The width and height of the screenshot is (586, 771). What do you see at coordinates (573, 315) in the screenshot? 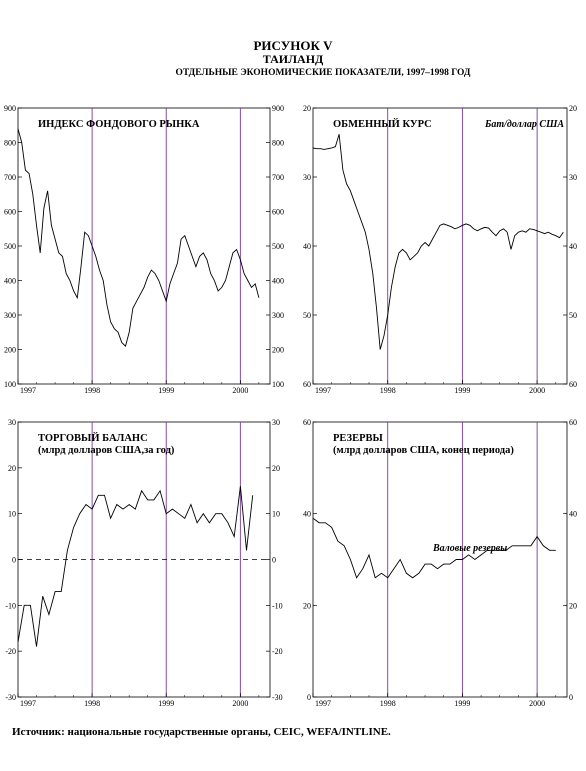
I see `fx-ytick-label-right: 50` at bounding box center [573, 315].